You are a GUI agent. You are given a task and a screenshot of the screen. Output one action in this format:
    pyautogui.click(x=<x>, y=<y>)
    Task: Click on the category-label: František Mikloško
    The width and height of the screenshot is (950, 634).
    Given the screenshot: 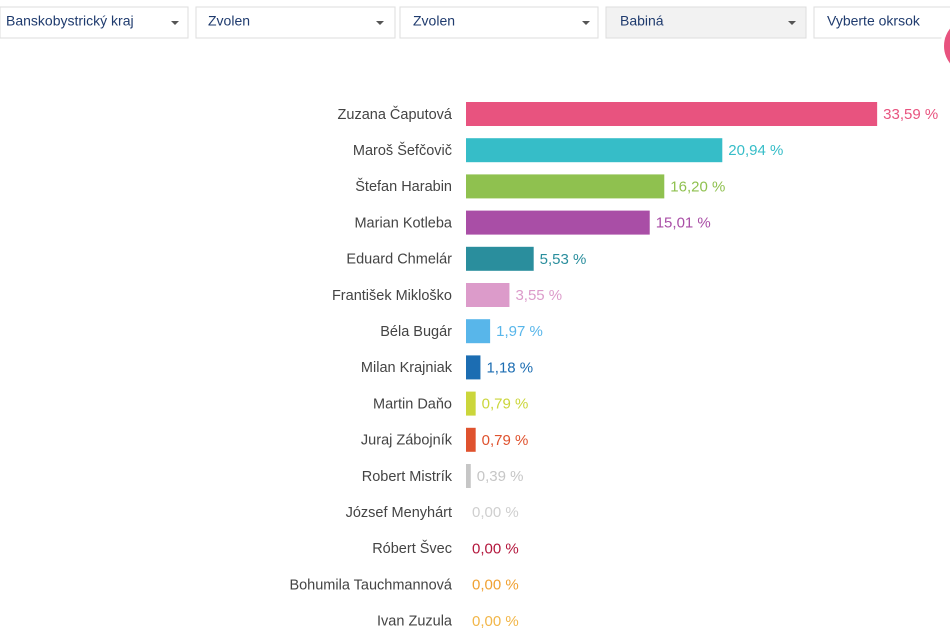 What is the action you would take?
    pyautogui.click(x=392, y=296)
    